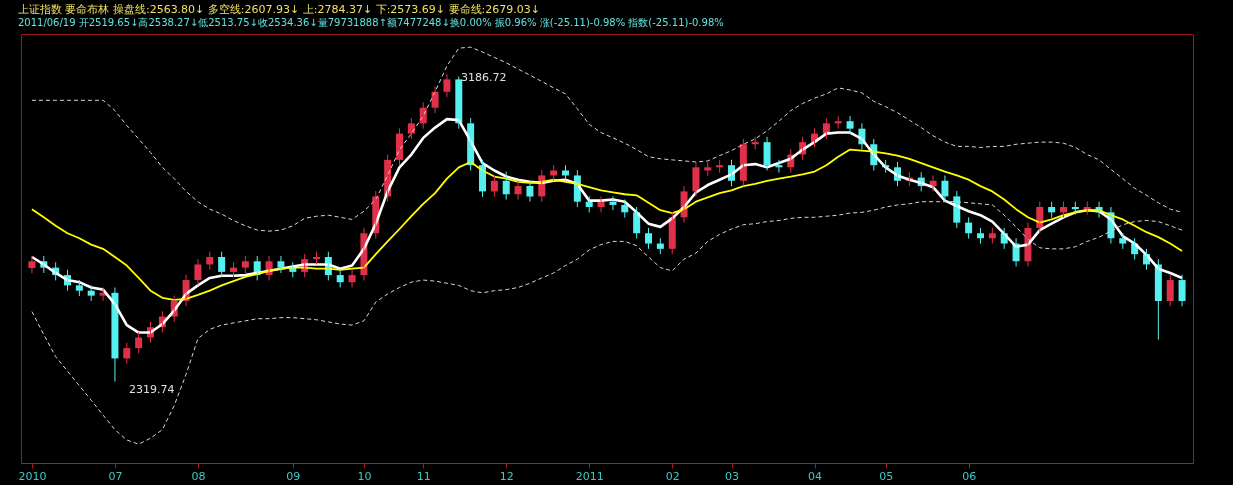 The width and height of the screenshot is (1233, 485). I want to click on x-tick-label: 02, so click(672, 476).